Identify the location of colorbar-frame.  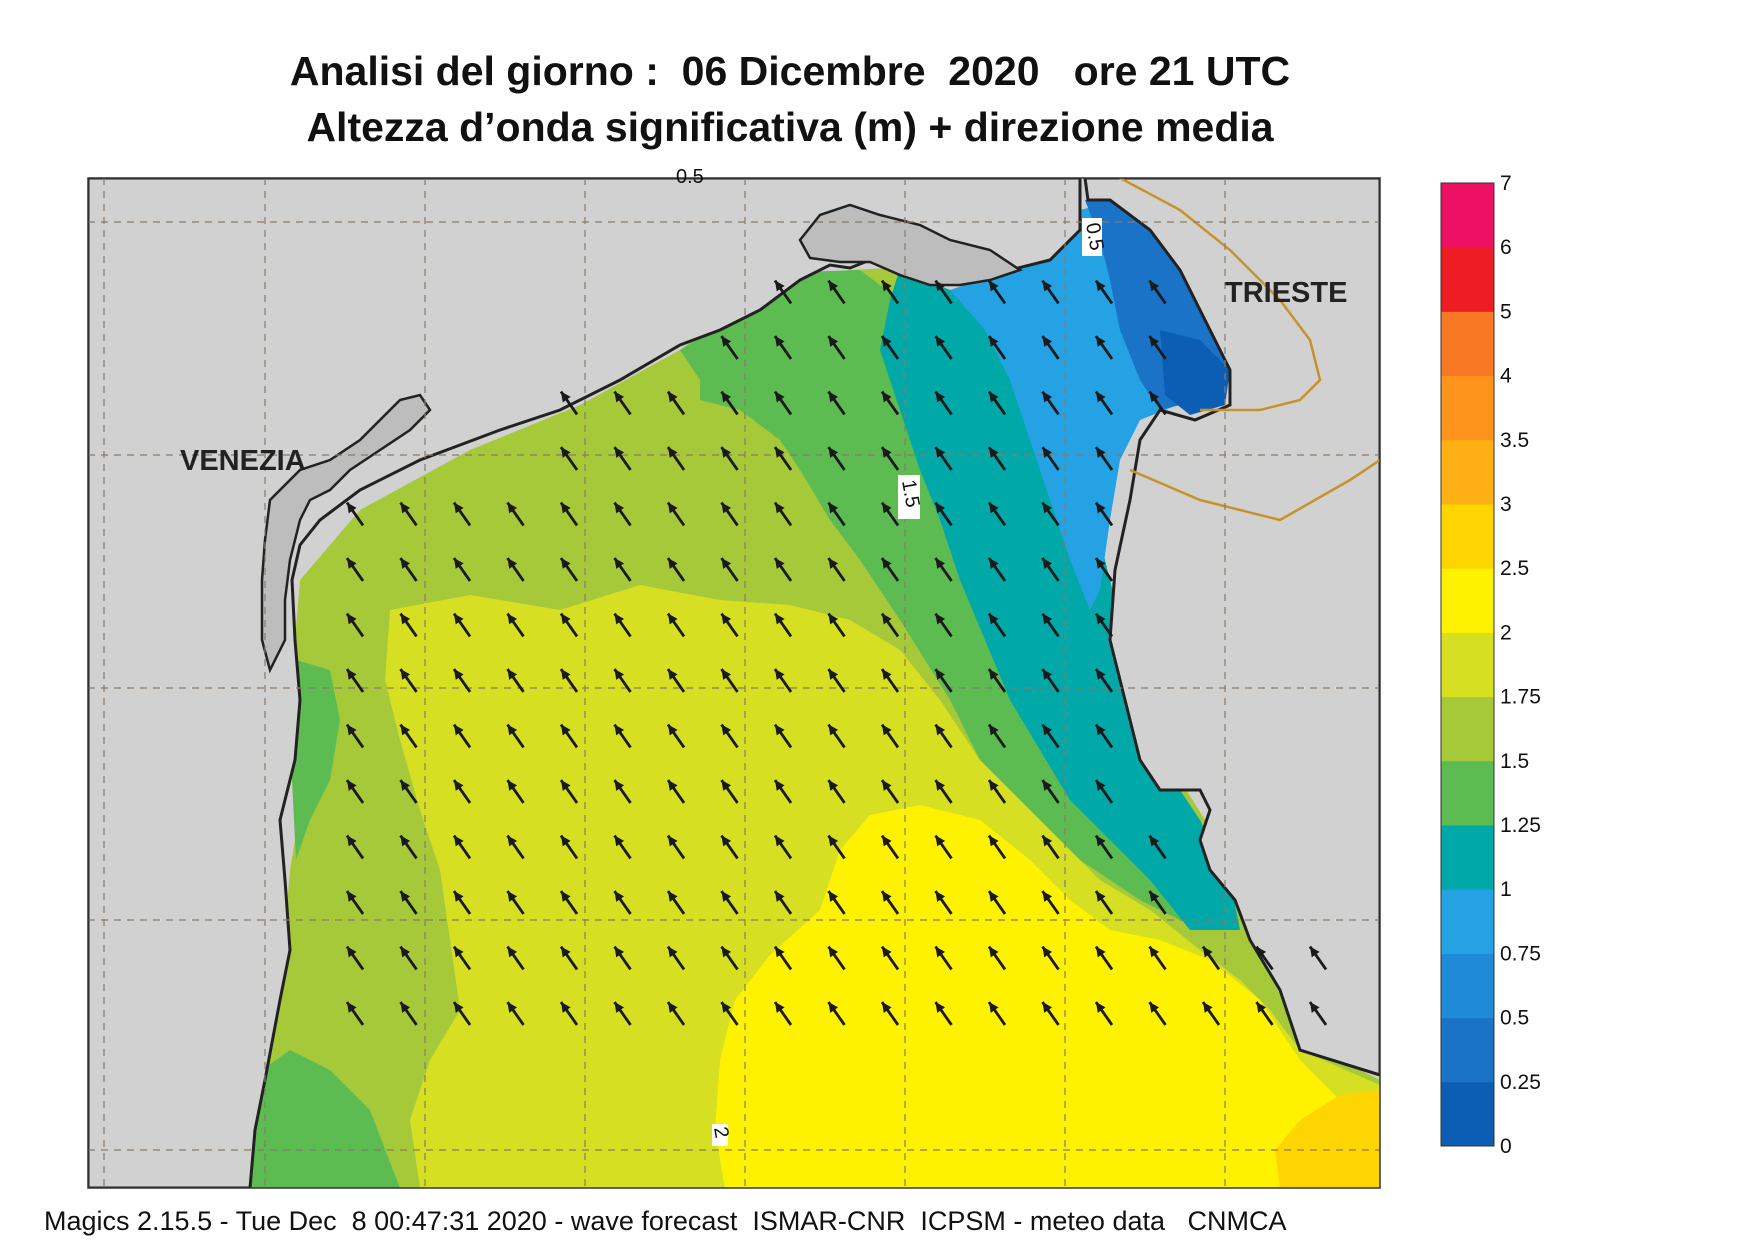
(1467, 664).